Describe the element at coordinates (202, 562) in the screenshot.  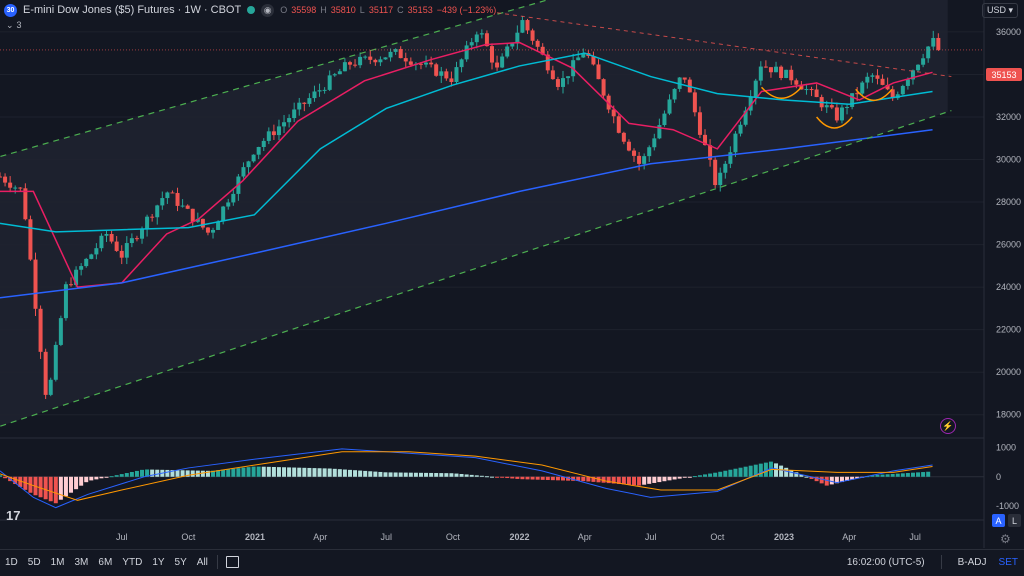
I see `timeframe-all: All` at that location.